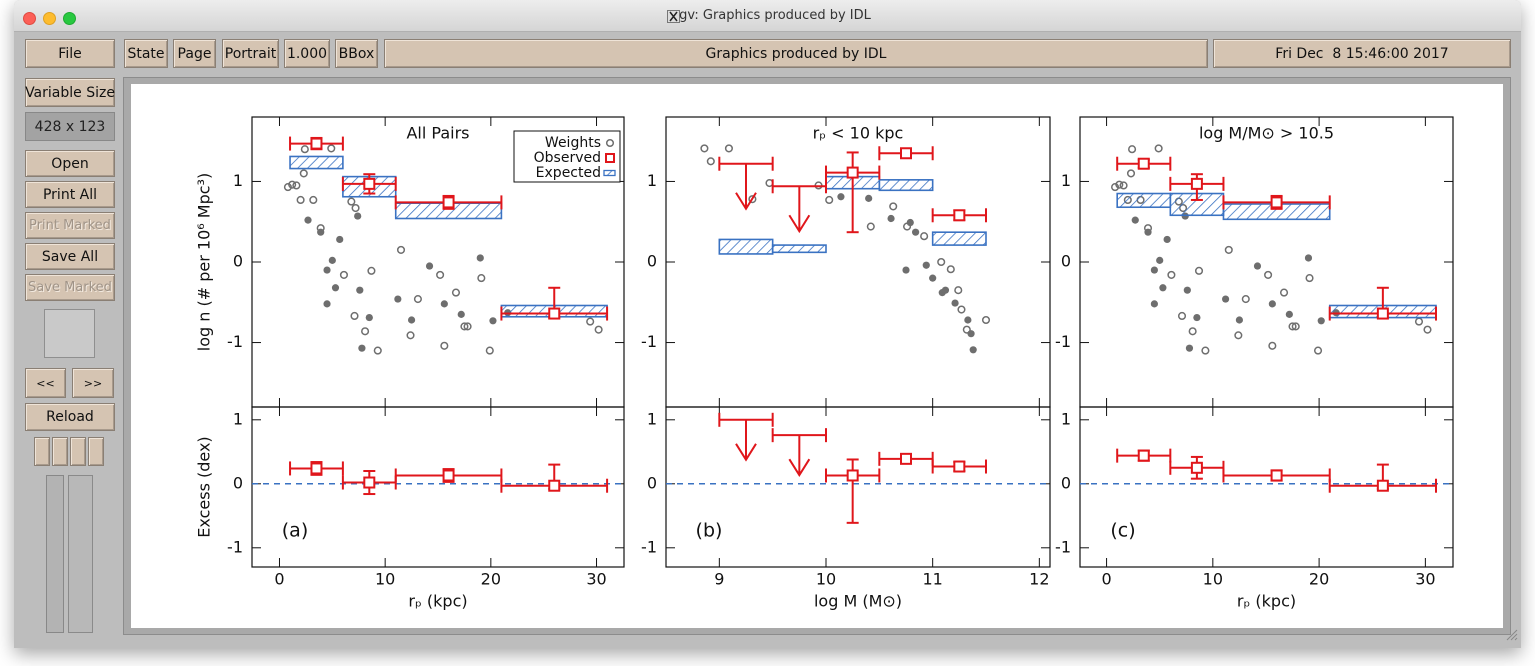 The image size is (1535, 666). I want to click on resize-grip, so click(1511, 634).